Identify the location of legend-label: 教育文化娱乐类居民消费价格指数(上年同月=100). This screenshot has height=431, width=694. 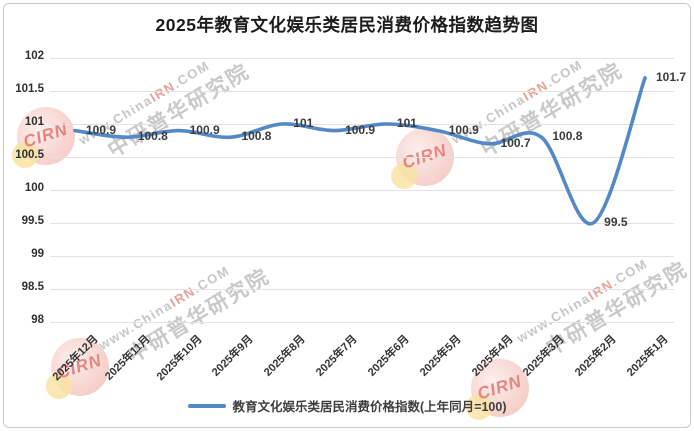
(369, 407).